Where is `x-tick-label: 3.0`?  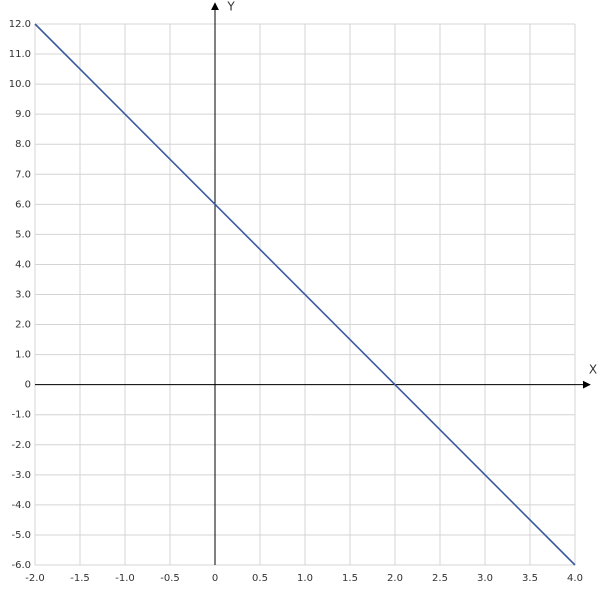 x-tick-label: 3.0 is located at coordinates (485, 578).